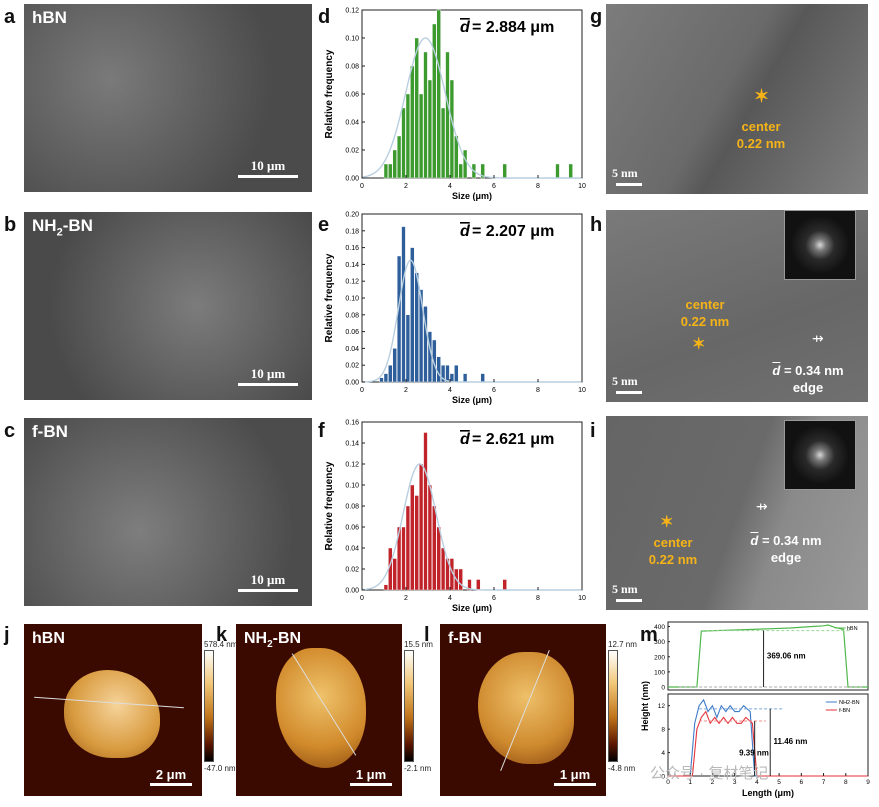 This screenshot has height=807, width=879. Describe the element at coordinates (625, 173) in the screenshot. I see `scale-label: 5 nm` at that location.